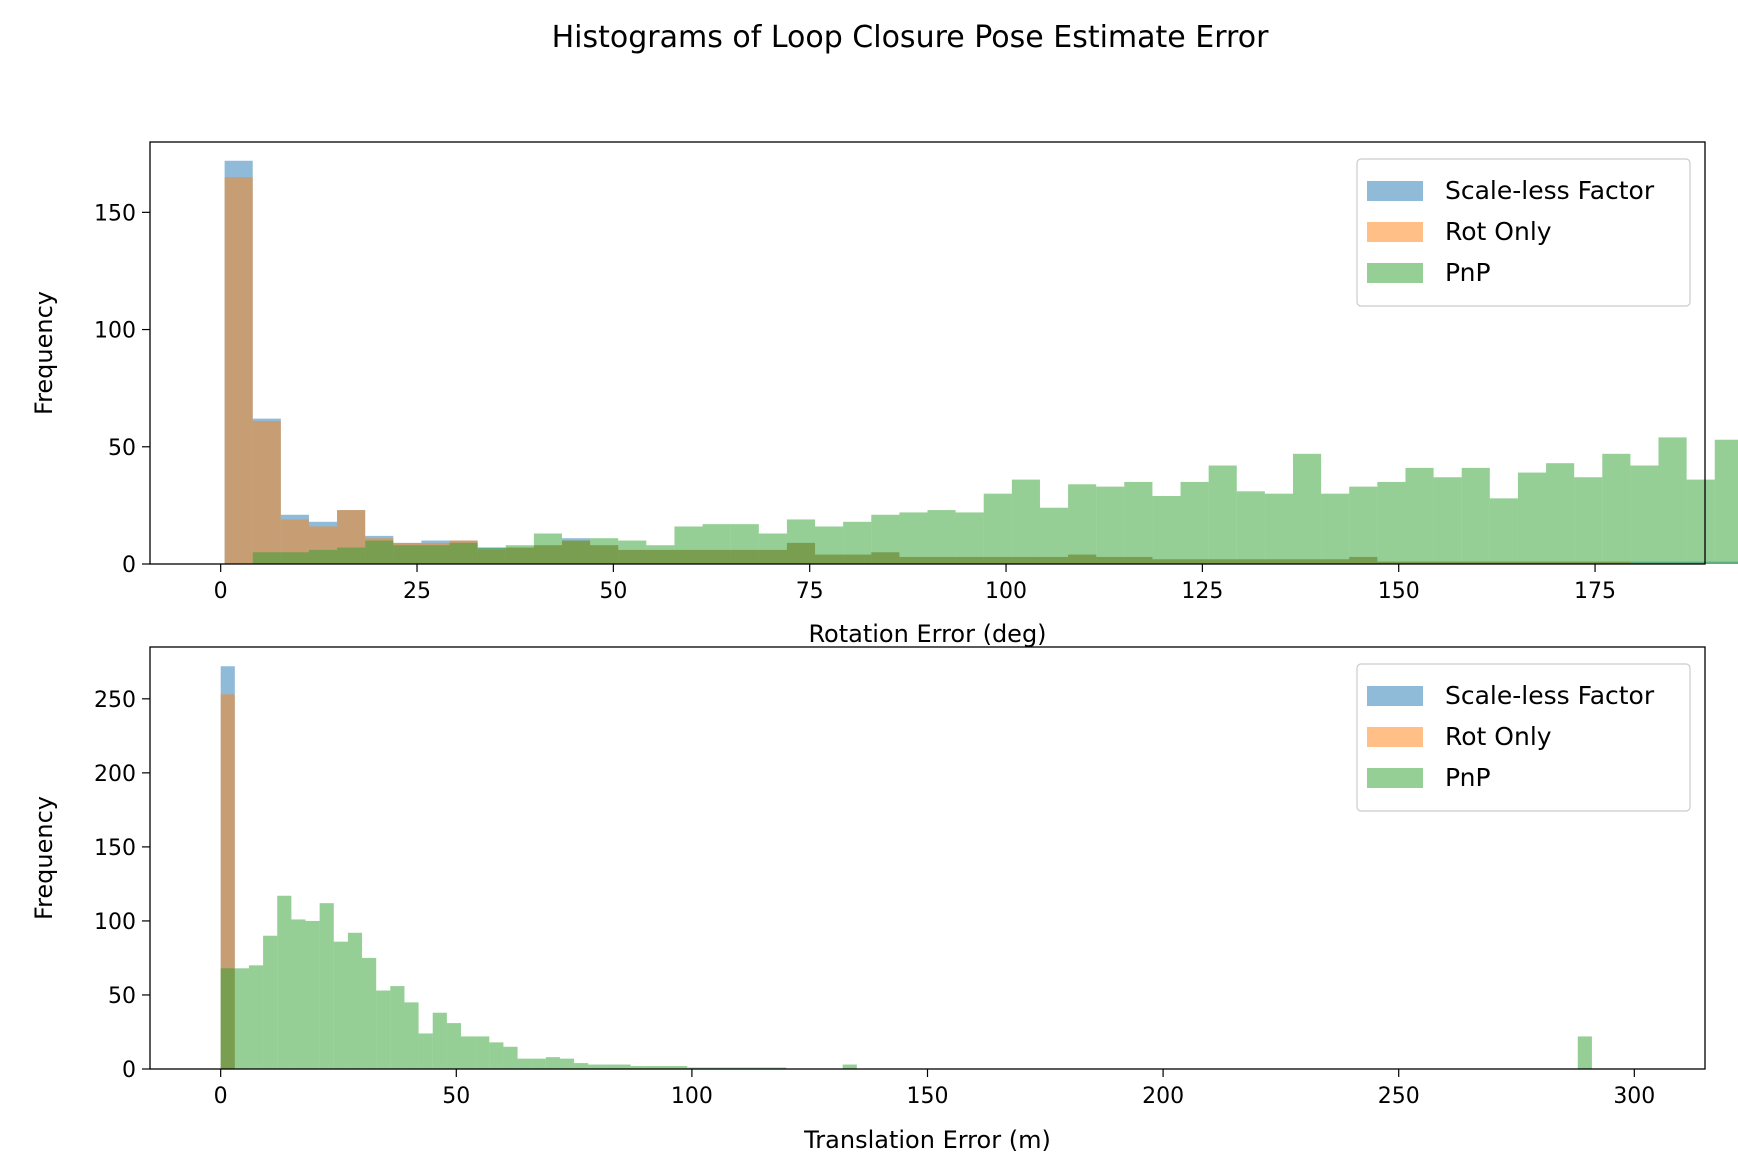 This screenshot has width=1738, height=1173. What do you see at coordinates (1498, 231) in the screenshot?
I see `legend-label: Rot Only` at bounding box center [1498, 231].